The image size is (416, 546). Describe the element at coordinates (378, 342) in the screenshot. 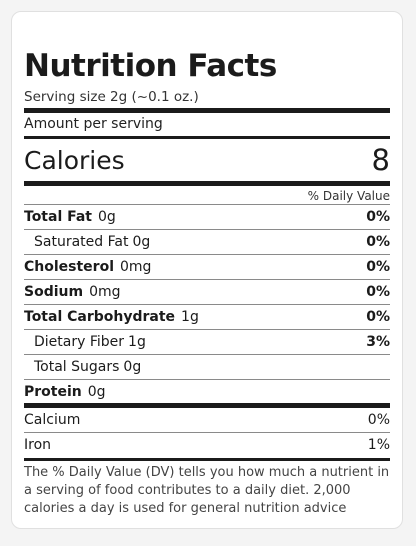

I see `nutrient-dv: 3%` at that location.